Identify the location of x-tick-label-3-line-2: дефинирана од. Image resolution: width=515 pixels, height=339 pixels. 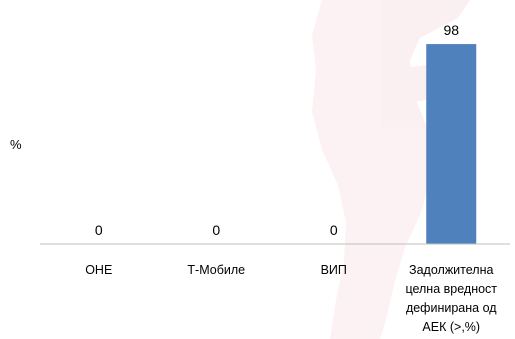
(451, 308).